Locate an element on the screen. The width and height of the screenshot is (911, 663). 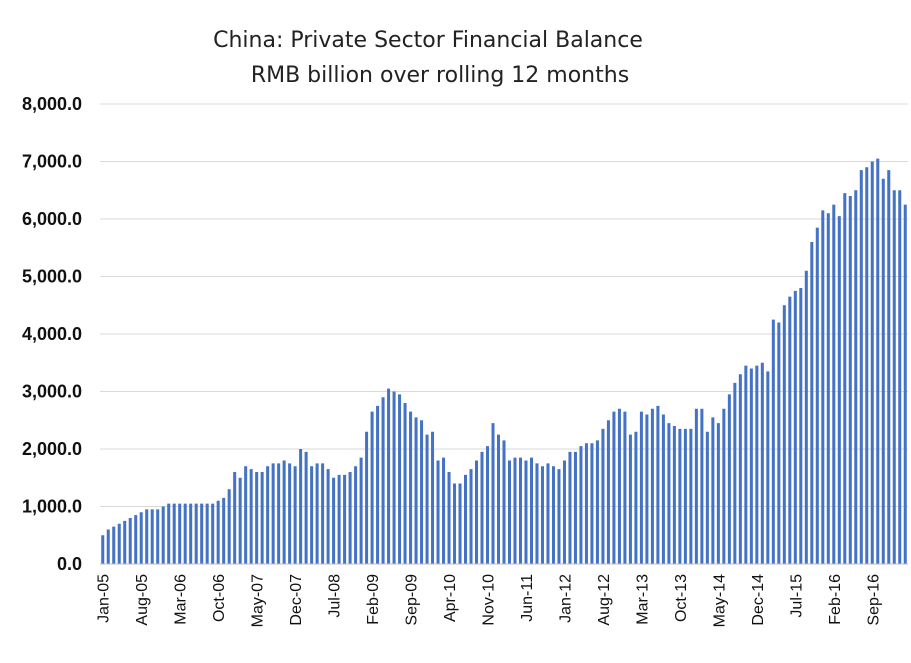
x-tick-label: Jun-11 is located at coordinates (527, 598).